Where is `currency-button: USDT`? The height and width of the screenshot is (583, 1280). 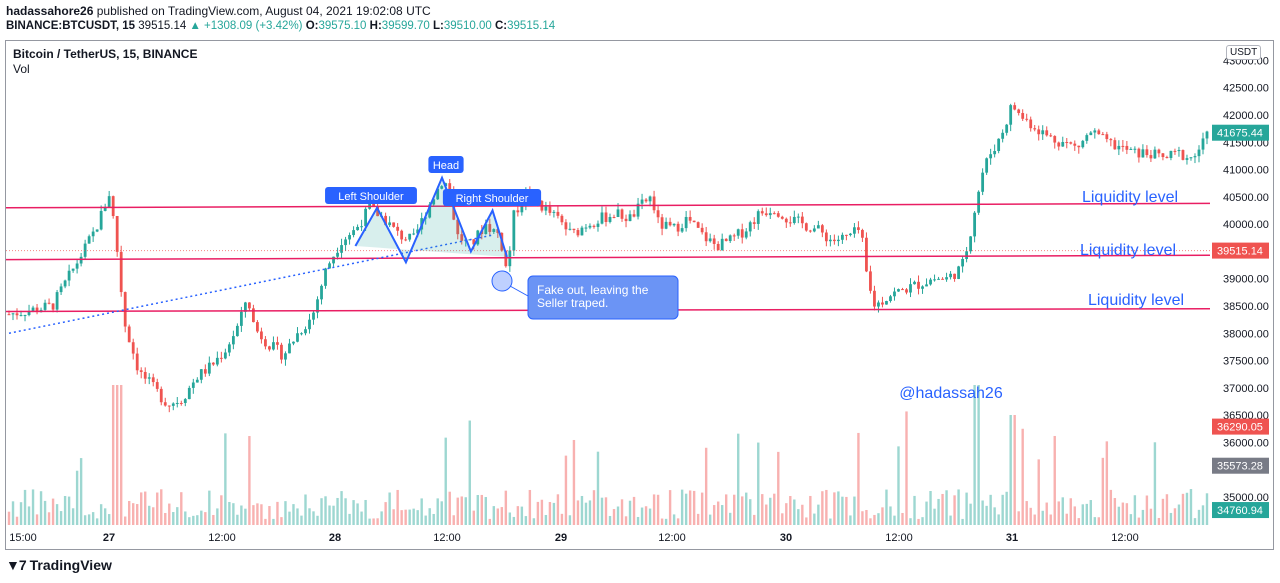 currency-button: USDT is located at coordinates (1244, 52).